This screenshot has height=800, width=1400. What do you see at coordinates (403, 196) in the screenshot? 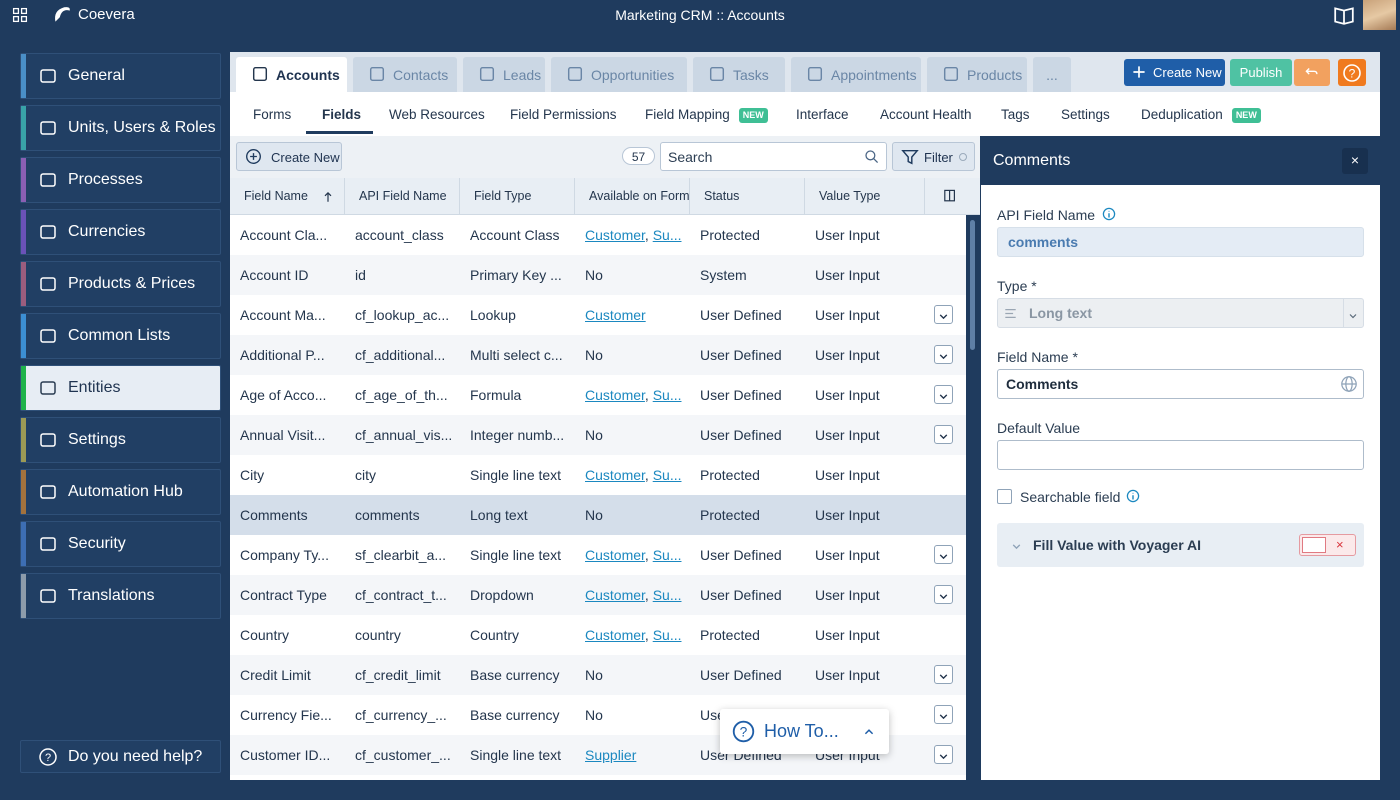
I see `column-header: API Field Name` at bounding box center [403, 196].